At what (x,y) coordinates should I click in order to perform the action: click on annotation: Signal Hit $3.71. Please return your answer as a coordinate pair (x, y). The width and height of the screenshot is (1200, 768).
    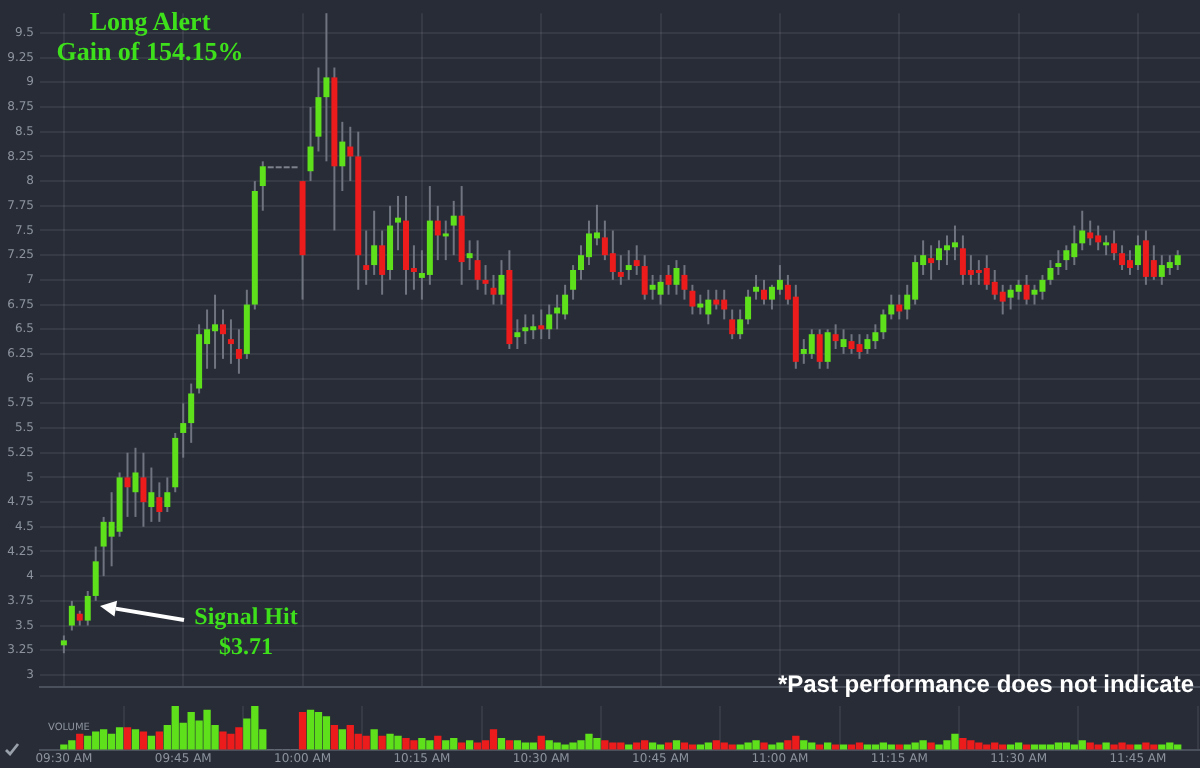
    Looking at the image, I should click on (246, 632).